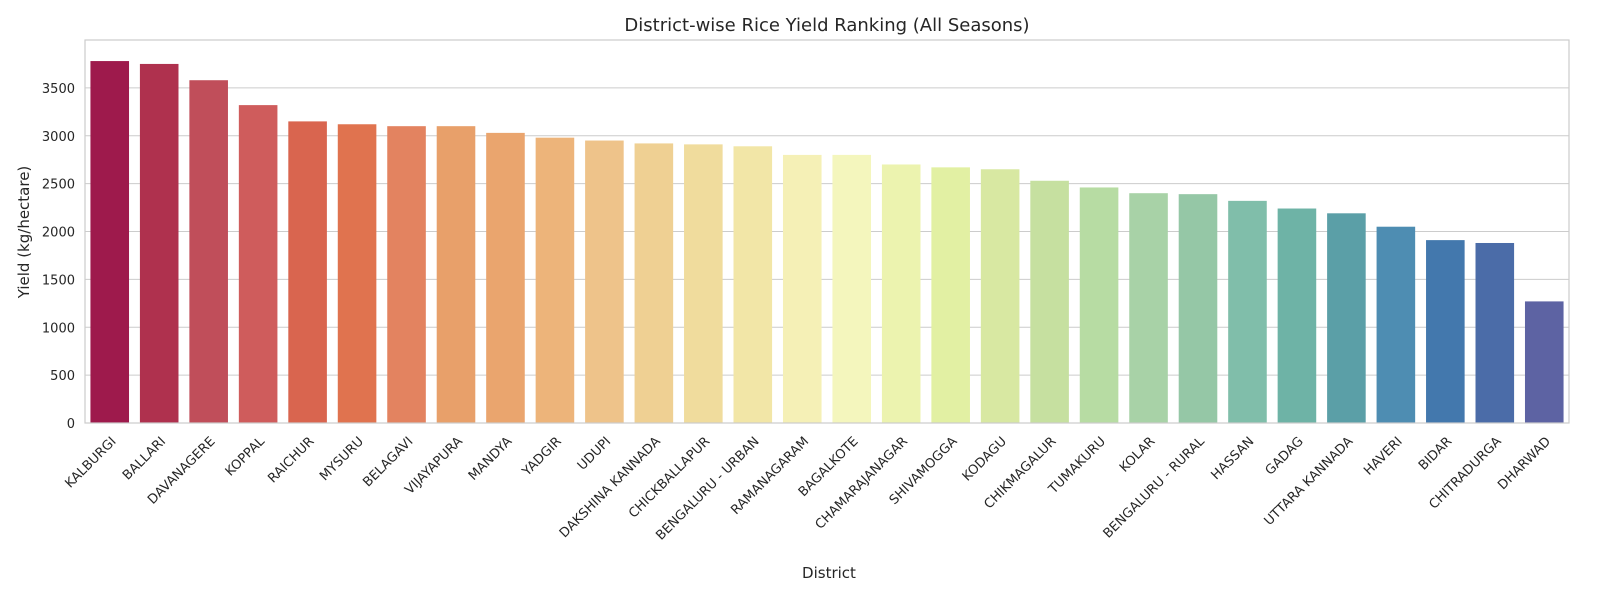  I want to click on bar-chikmagalur, so click(1049, 301).